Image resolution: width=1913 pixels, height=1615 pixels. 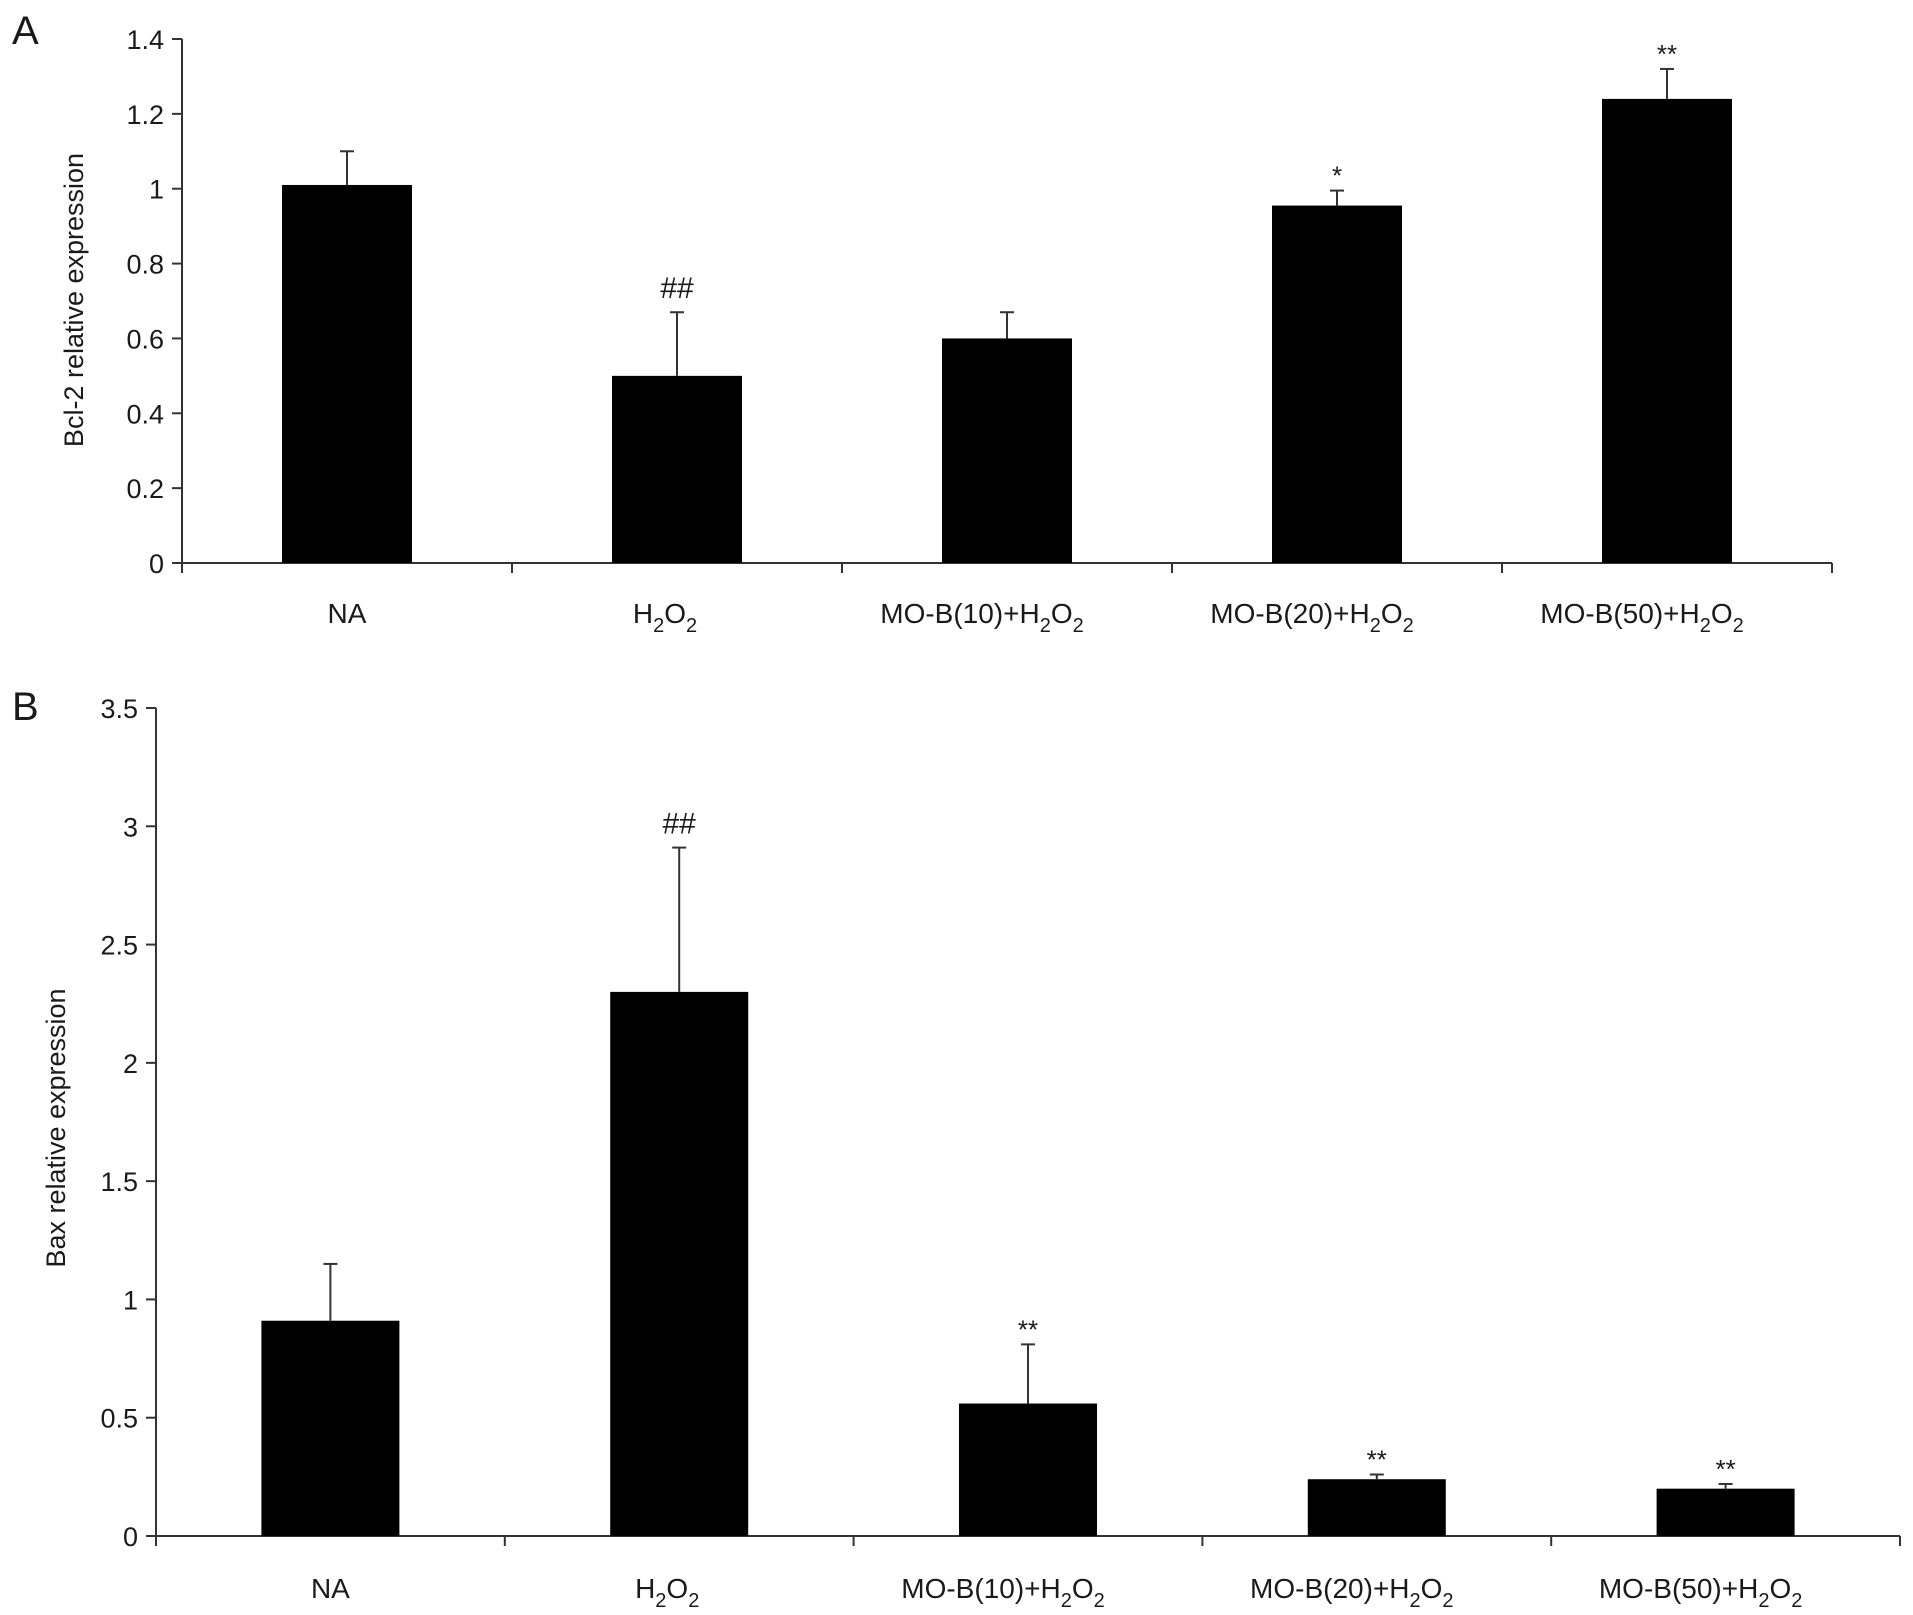 What do you see at coordinates (677, 288) in the screenshot?
I see `significance-marker-a: ##` at bounding box center [677, 288].